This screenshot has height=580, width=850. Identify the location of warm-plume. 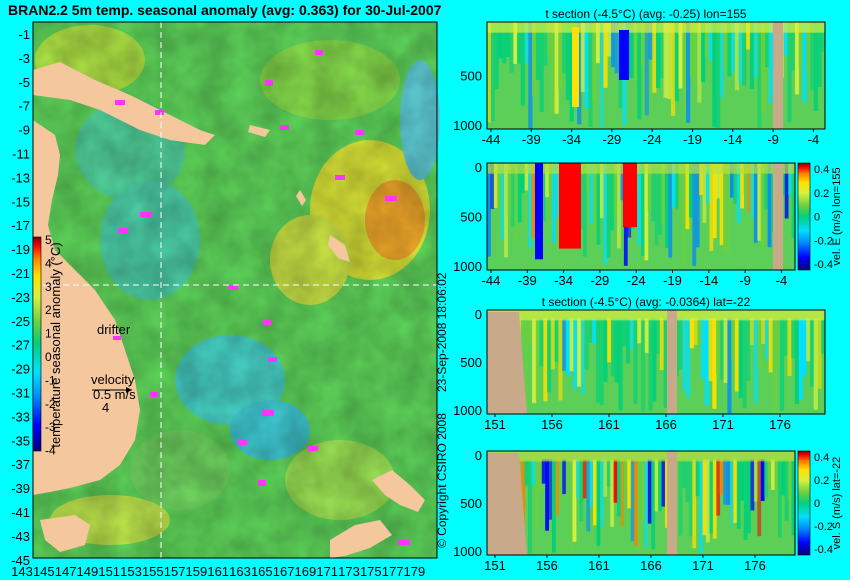
(575, 67).